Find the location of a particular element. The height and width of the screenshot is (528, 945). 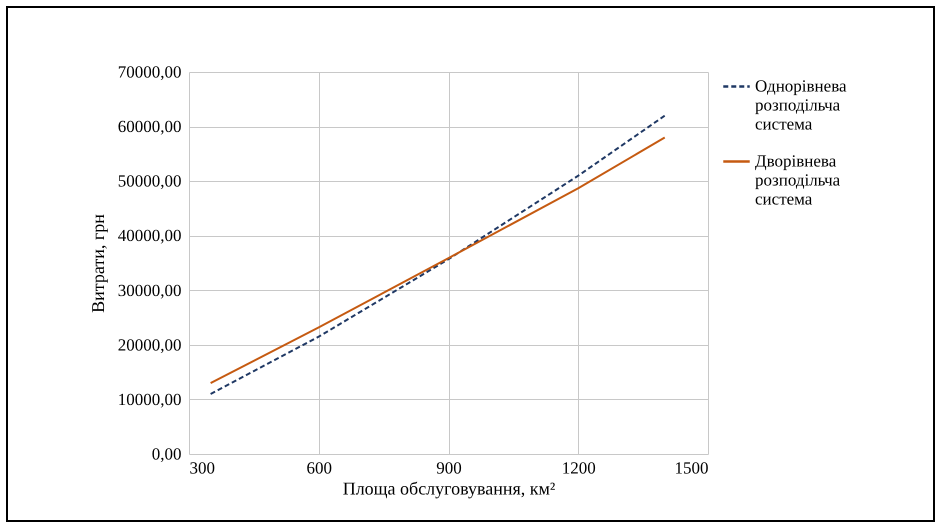

legend-label: Однорівнева розподільча система is located at coordinates (801, 105).